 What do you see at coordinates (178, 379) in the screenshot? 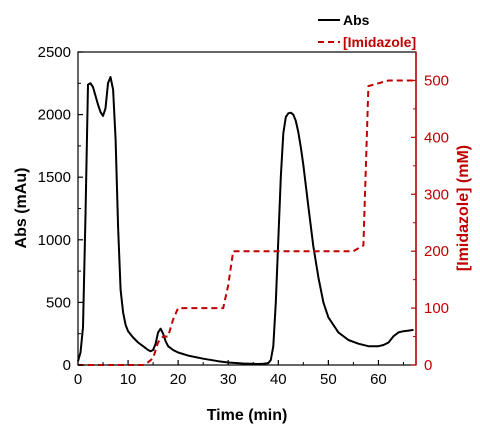
I see `x-tick-label: 20` at bounding box center [178, 379].